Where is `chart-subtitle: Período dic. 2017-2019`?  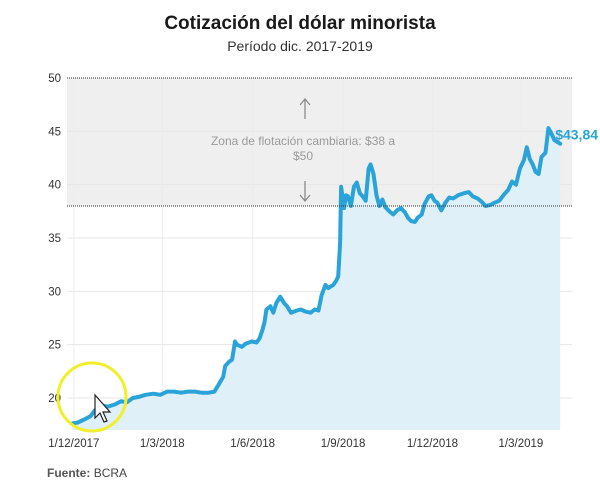
chart-subtitle: Período dic. 2017-2019 is located at coordinates (300, 46).